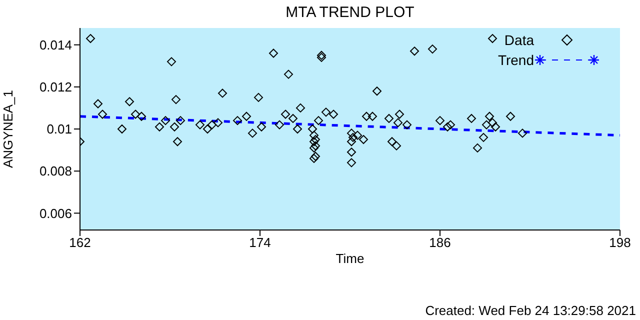 The height and width of the screenshot is (320, 640). What do you see at coordinates (530, 310) in the screenshot?
I see `text: Created: Wed Feb 24 13:29:58 2021` at bounding box center [530, 310].